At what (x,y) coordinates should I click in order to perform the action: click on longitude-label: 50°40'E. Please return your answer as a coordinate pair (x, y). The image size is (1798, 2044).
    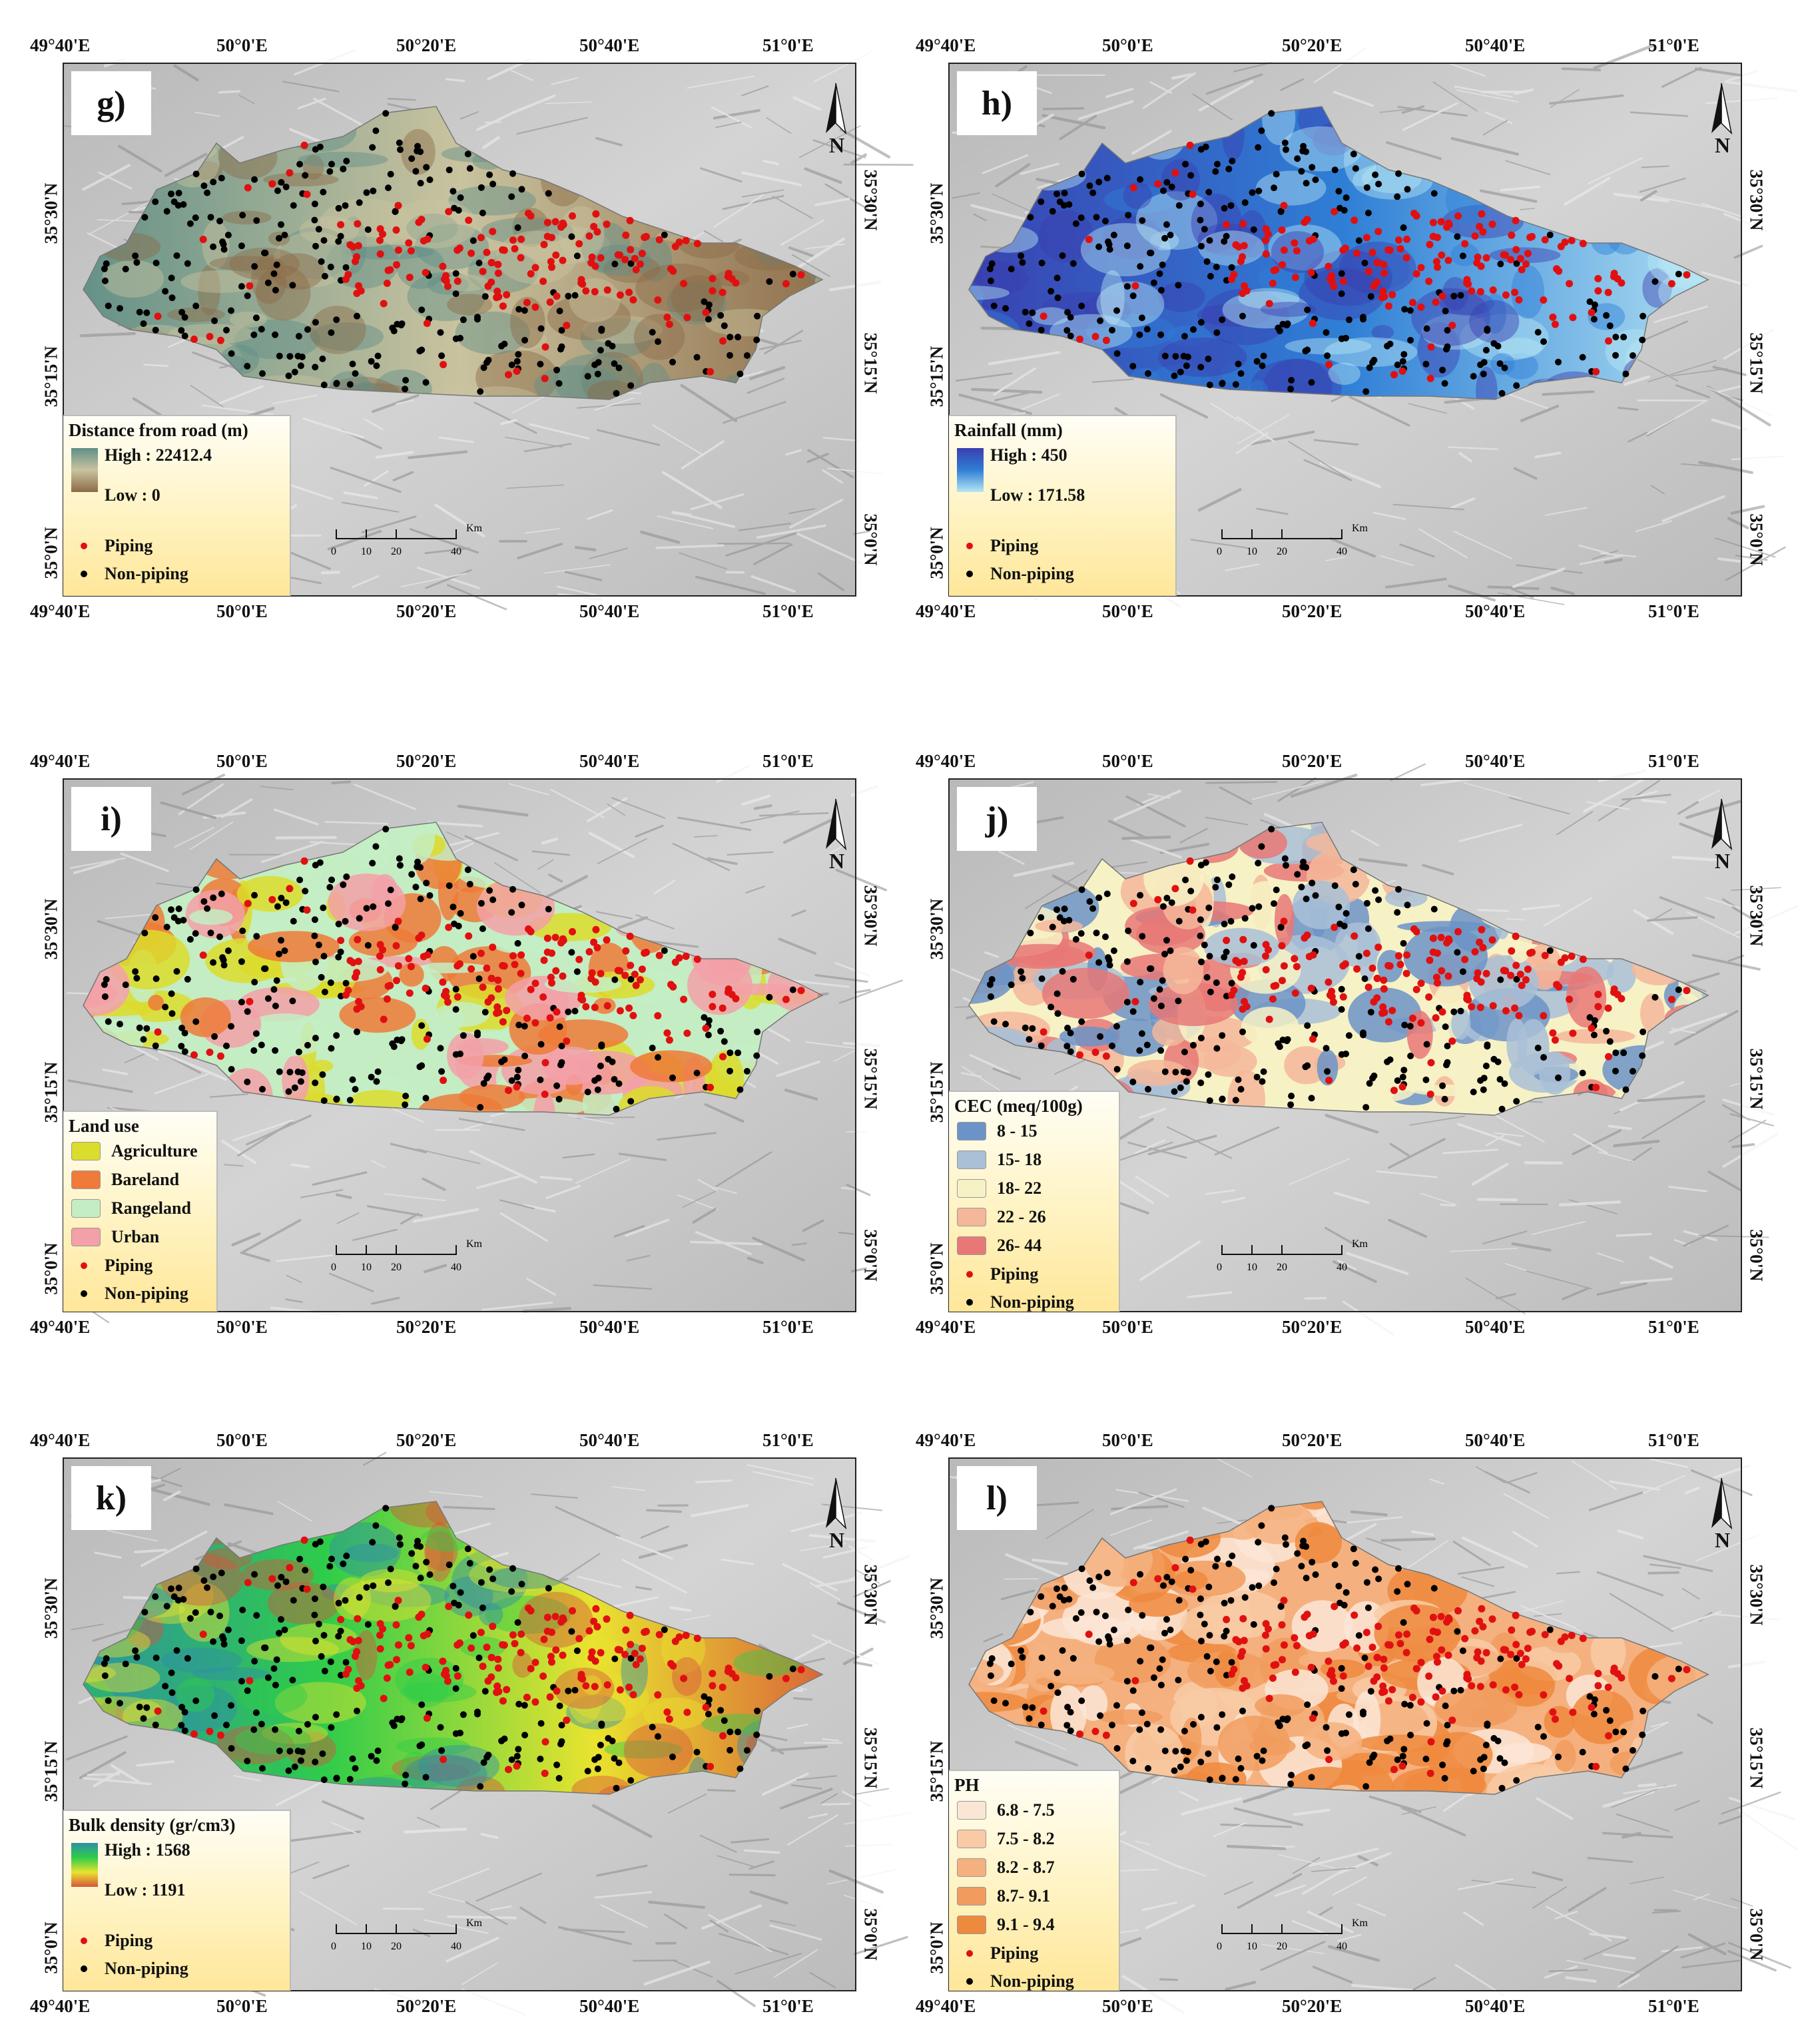
    Looking at the image, I should click on (1495, 2006).